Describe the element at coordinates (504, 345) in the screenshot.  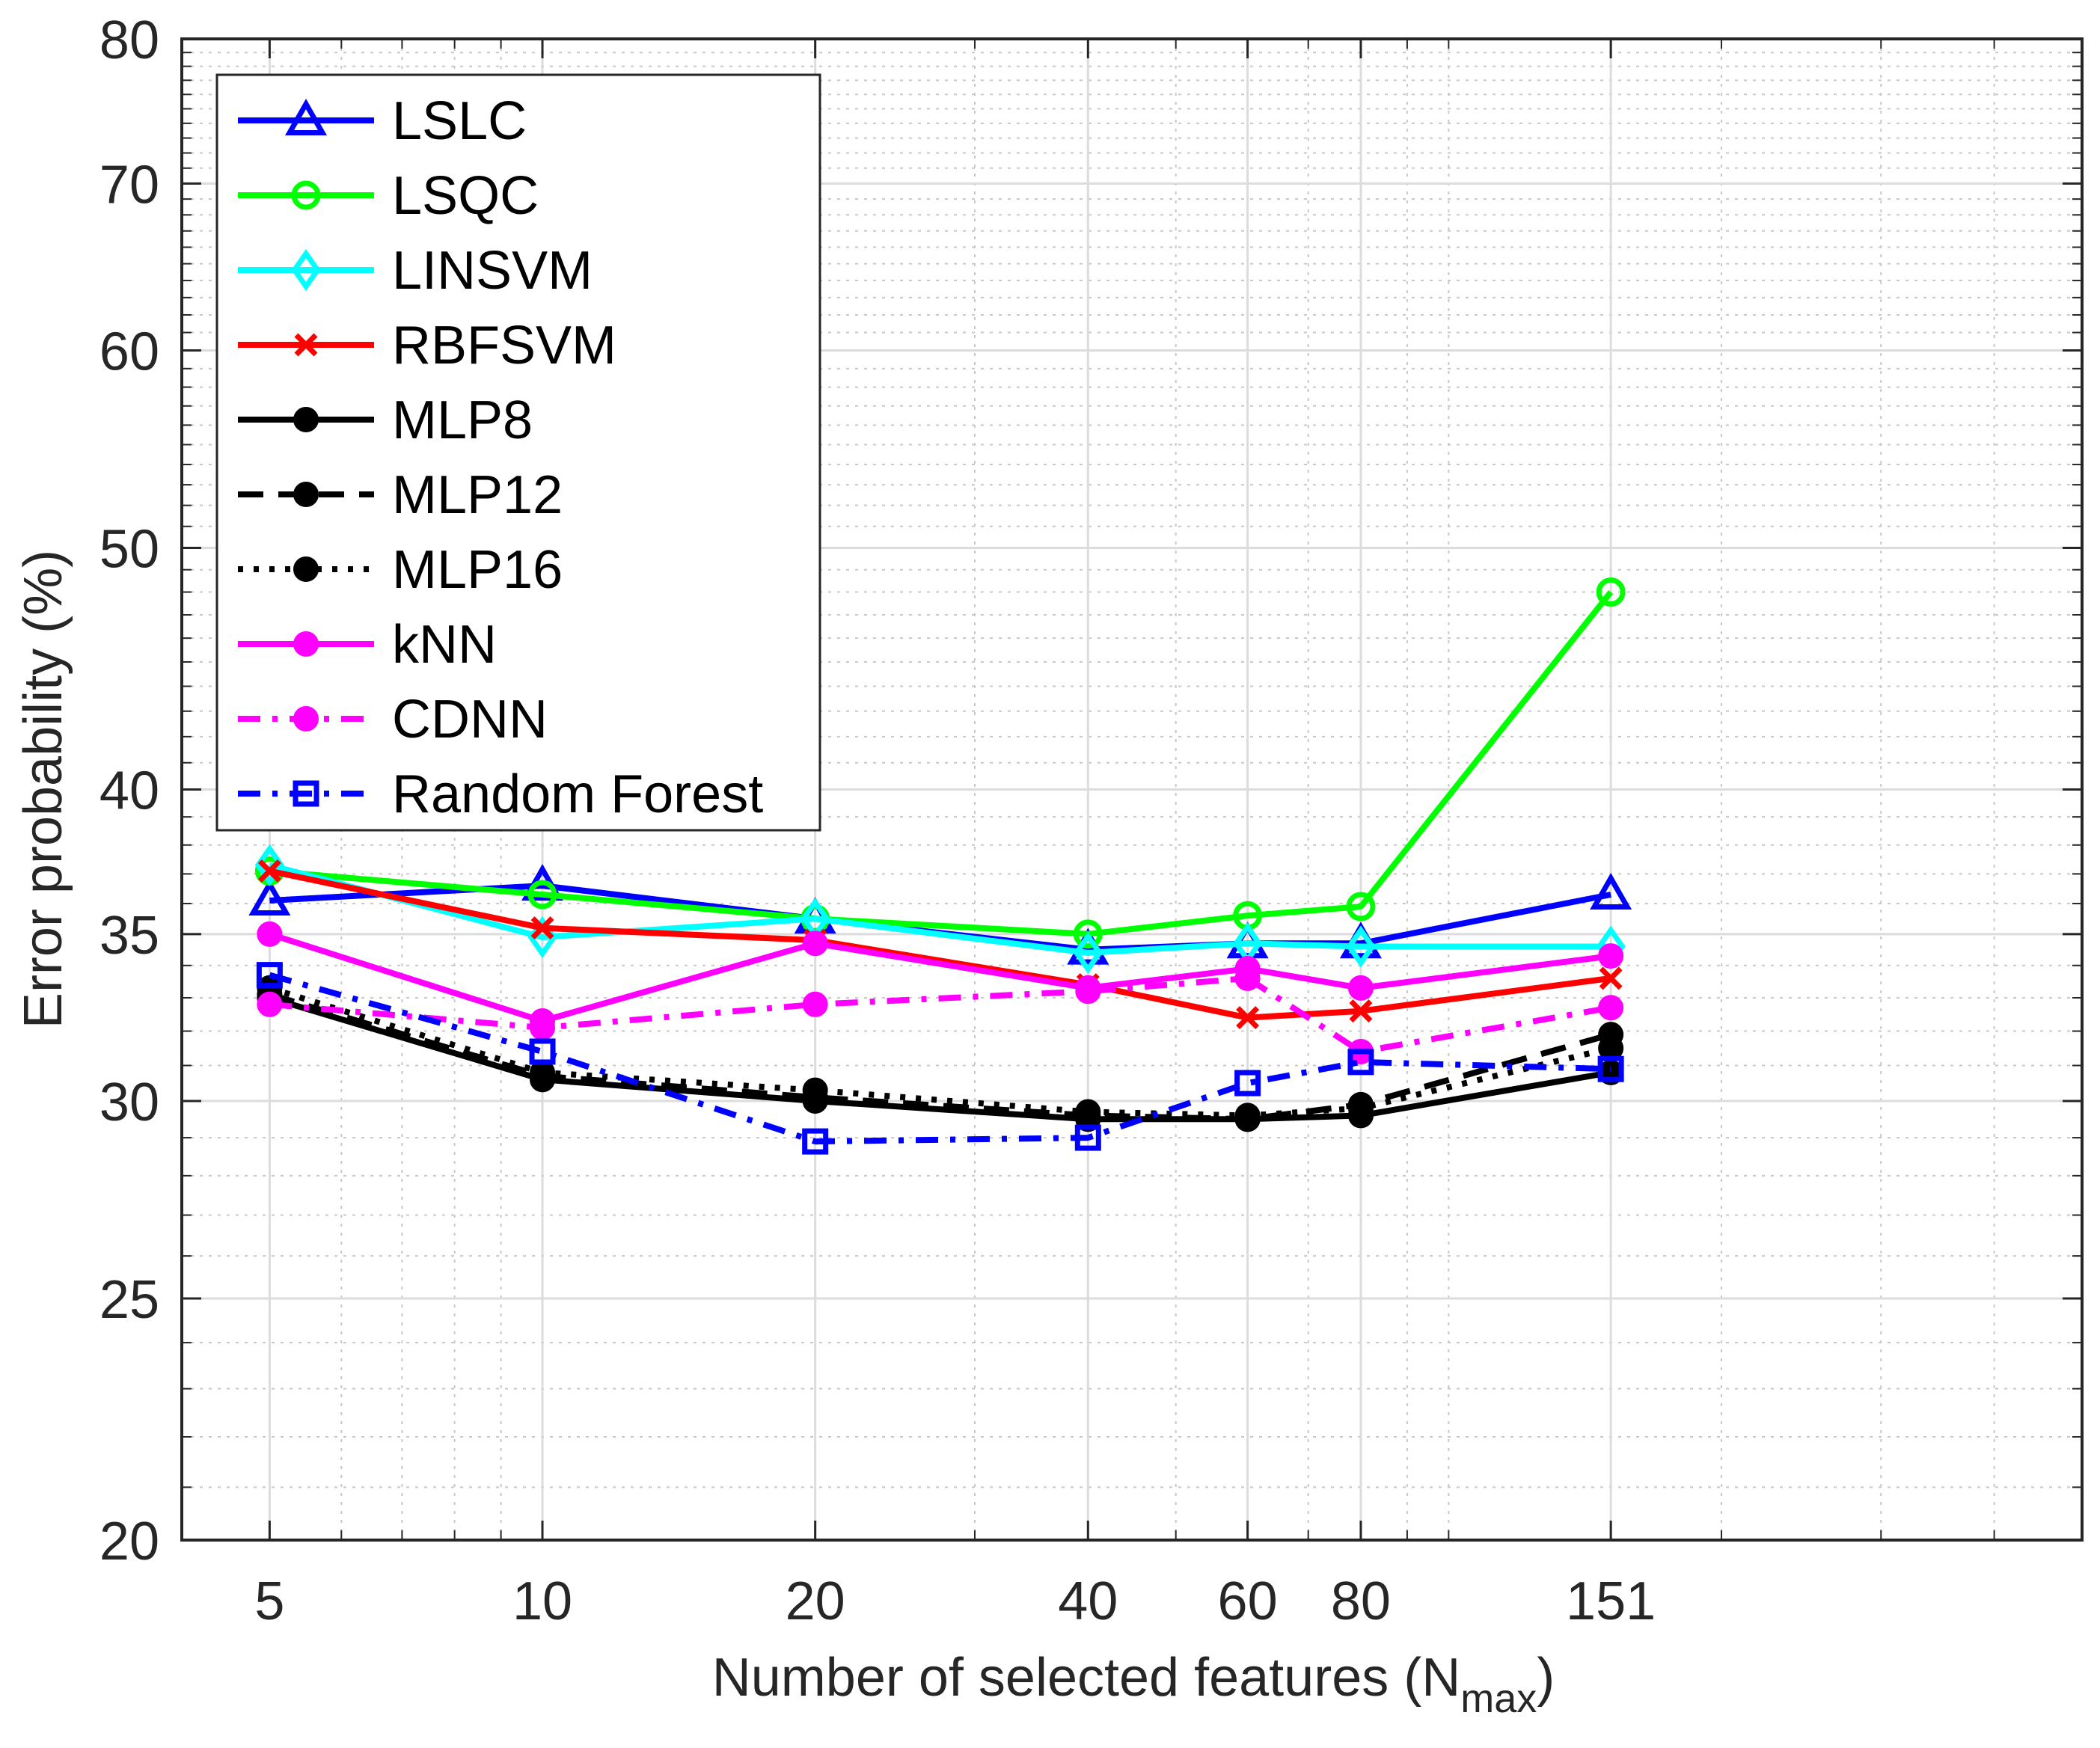
I see `legend-label-rbfsvm: RBFSVM` at that location.